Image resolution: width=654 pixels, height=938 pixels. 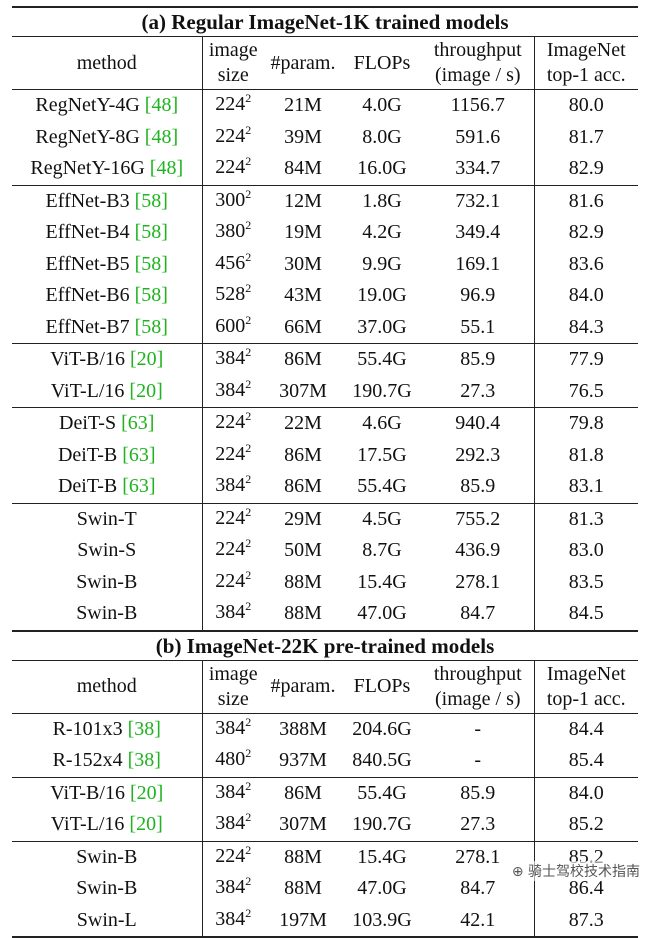 I want to click on accuracy-cell: 86.4, so click(x=586, y=888).